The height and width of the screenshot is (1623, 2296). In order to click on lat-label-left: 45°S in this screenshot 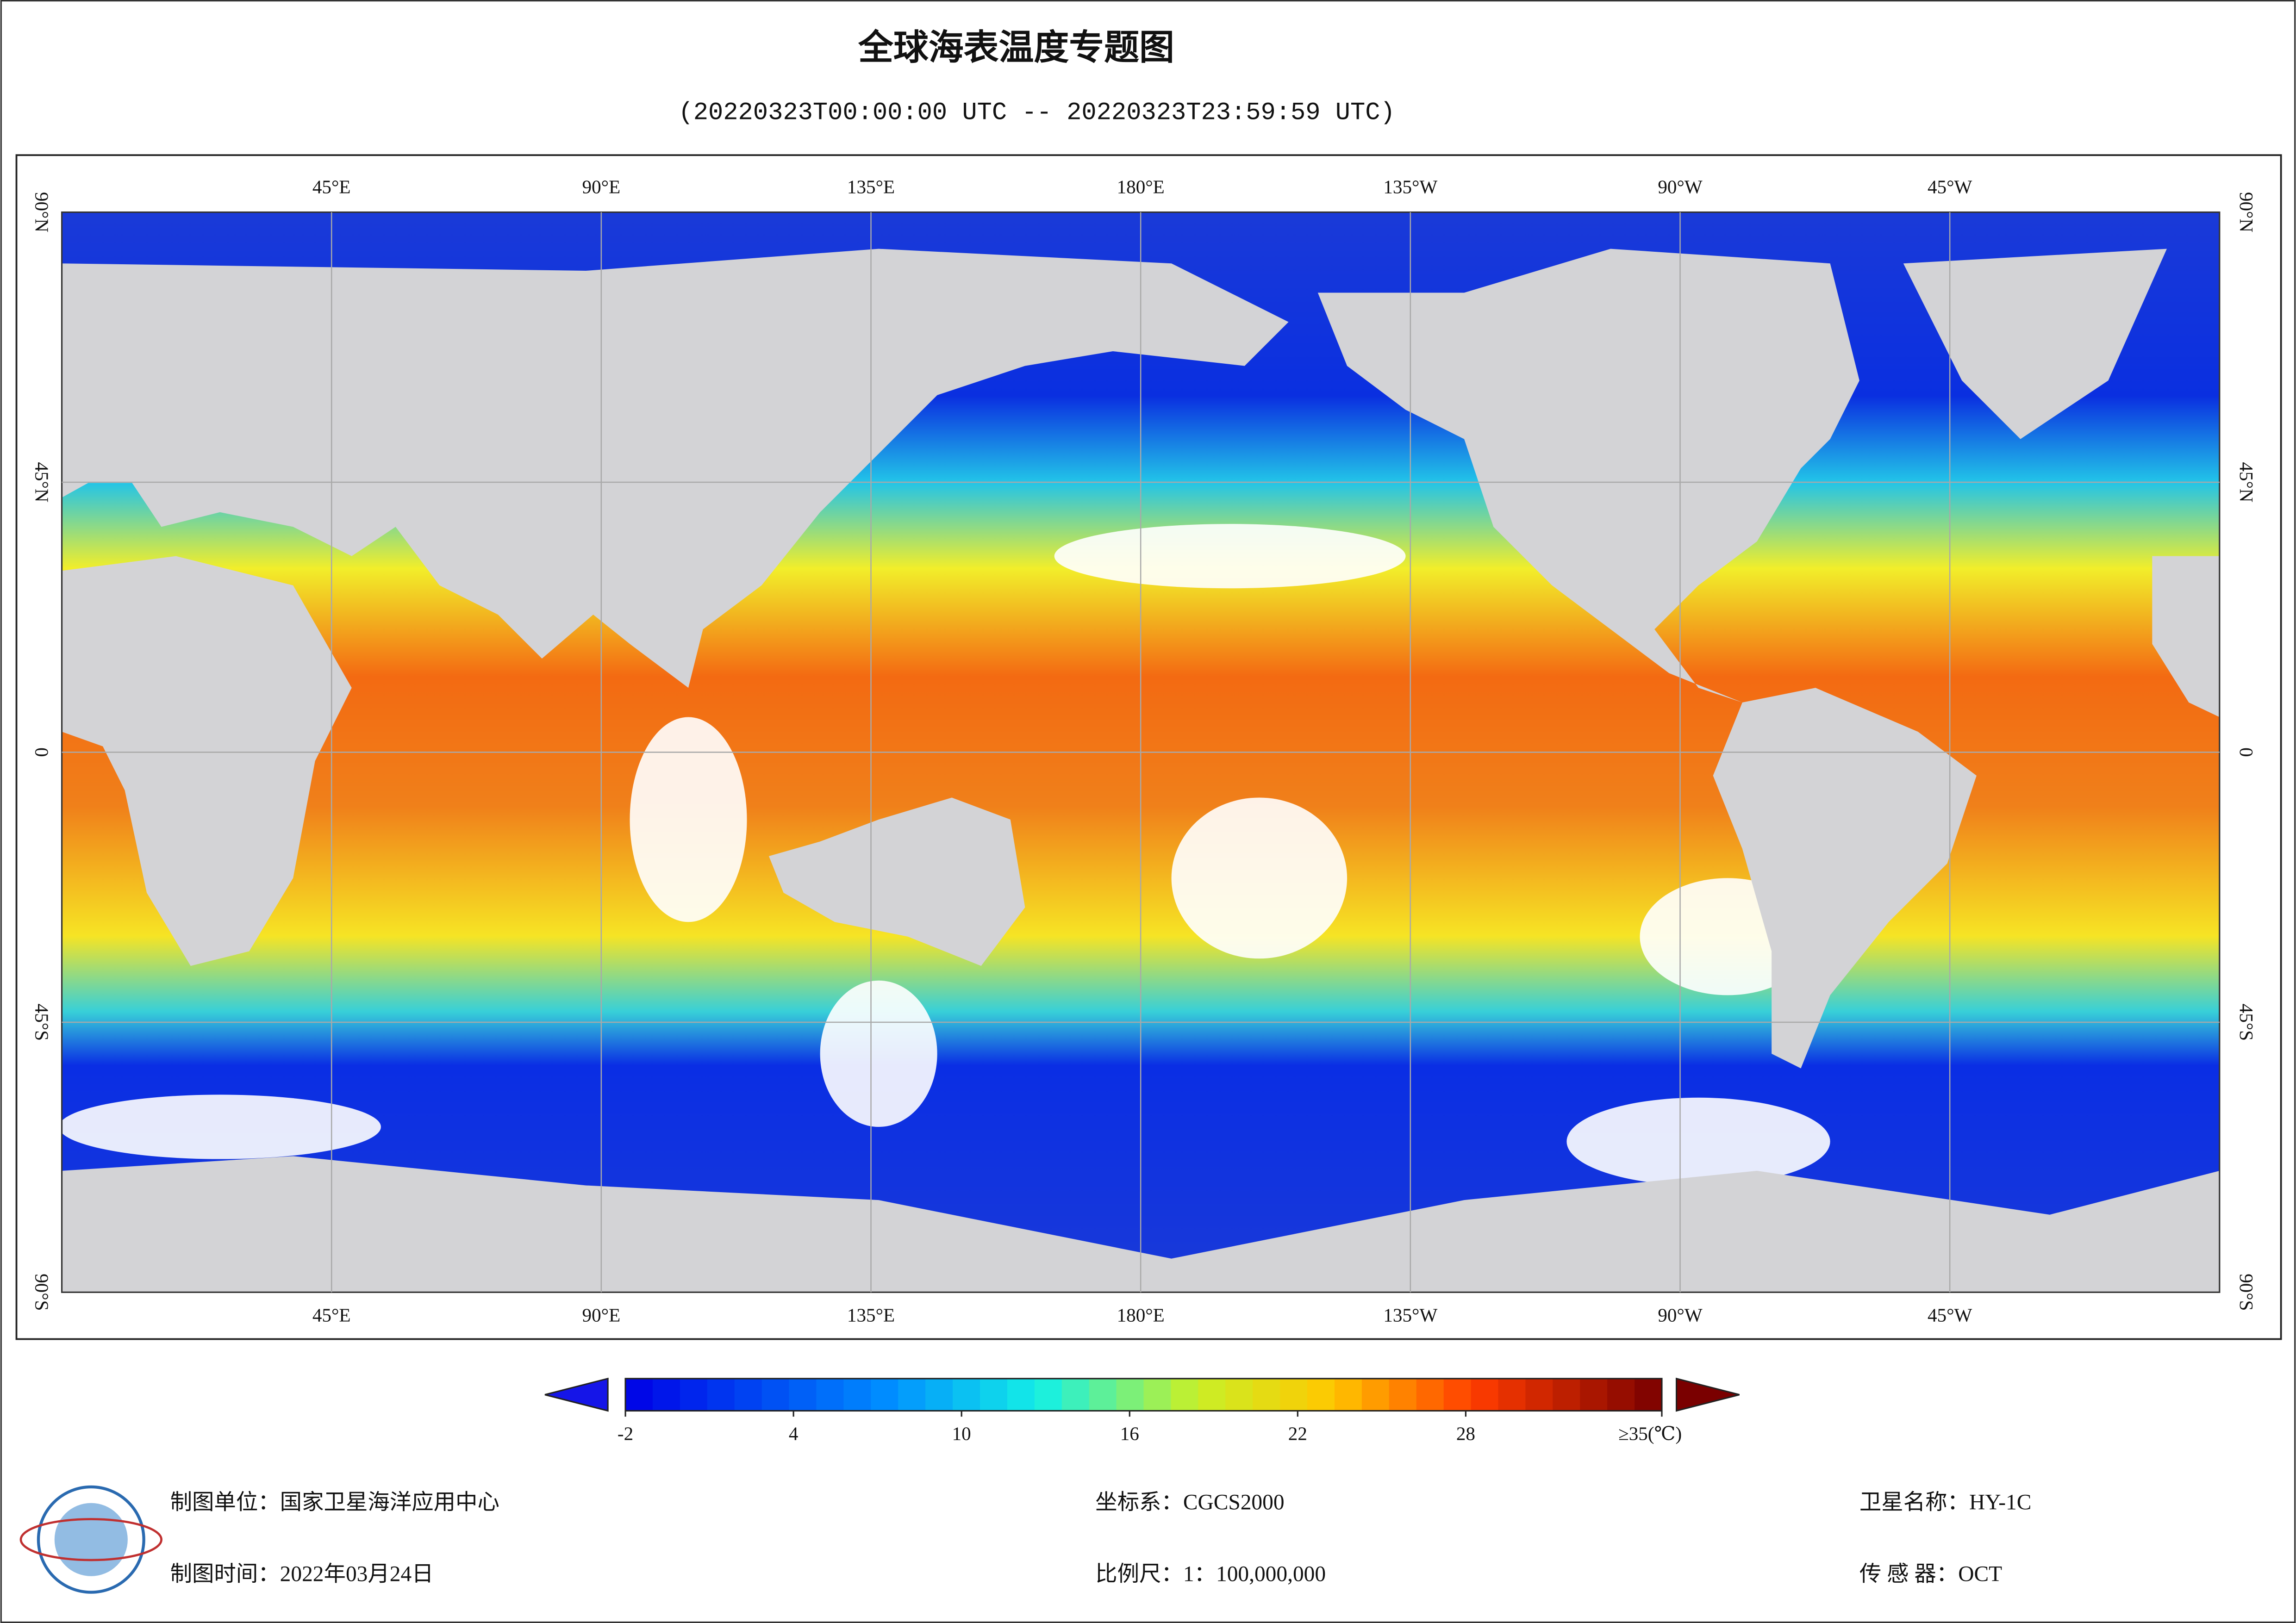, I will do `click(42, 1023)`.